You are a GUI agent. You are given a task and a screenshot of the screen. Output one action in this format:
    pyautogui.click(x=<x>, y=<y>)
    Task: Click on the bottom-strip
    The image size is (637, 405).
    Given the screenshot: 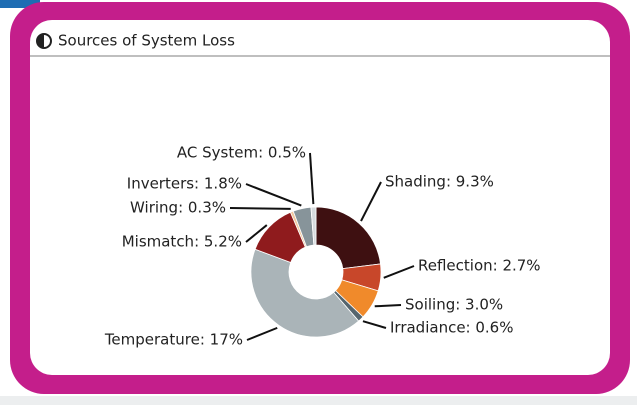 What is the action you would take?
    pyautogui.click(x=318, y=400)
    